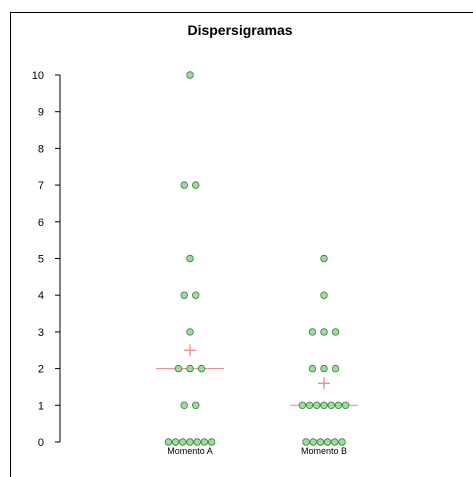  What do you see at coordinates (41, 296) in the screenshot?
I see `y-tick-label: 4` at bounding box center [41, 296].